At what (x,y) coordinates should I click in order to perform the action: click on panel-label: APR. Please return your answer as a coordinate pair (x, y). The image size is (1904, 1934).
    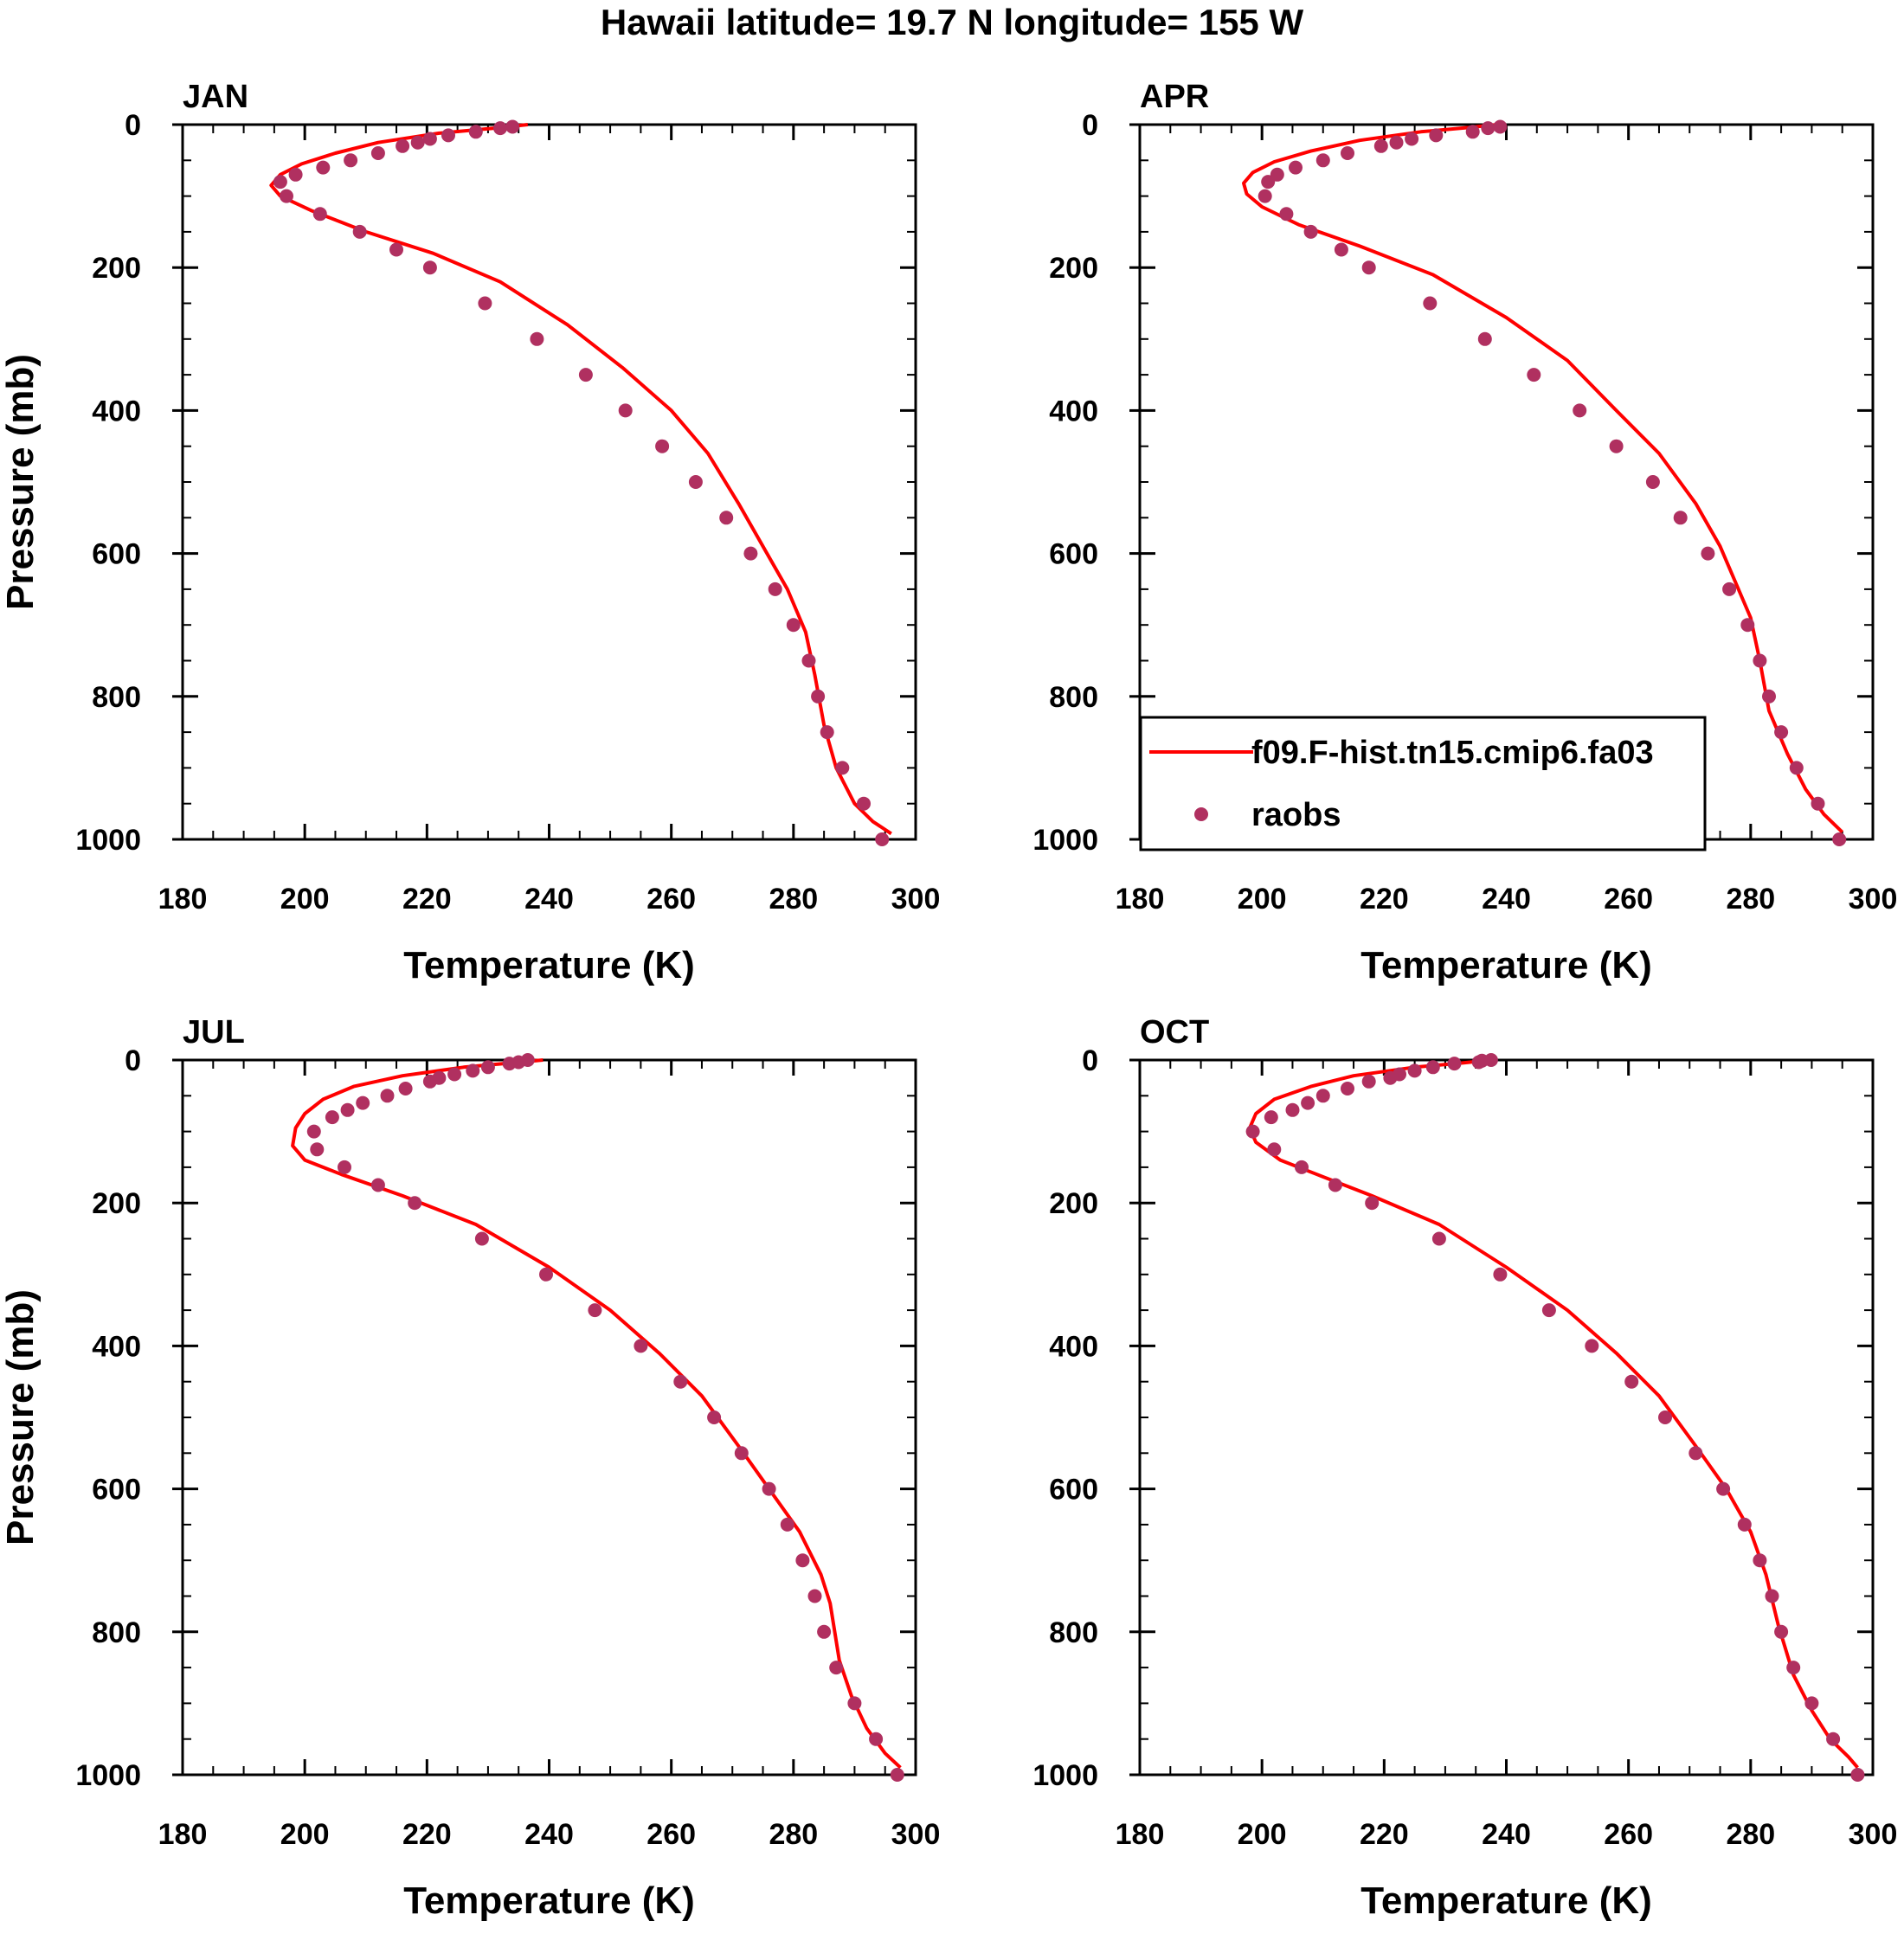
    Looking at the image, I should click on (1174, 97).